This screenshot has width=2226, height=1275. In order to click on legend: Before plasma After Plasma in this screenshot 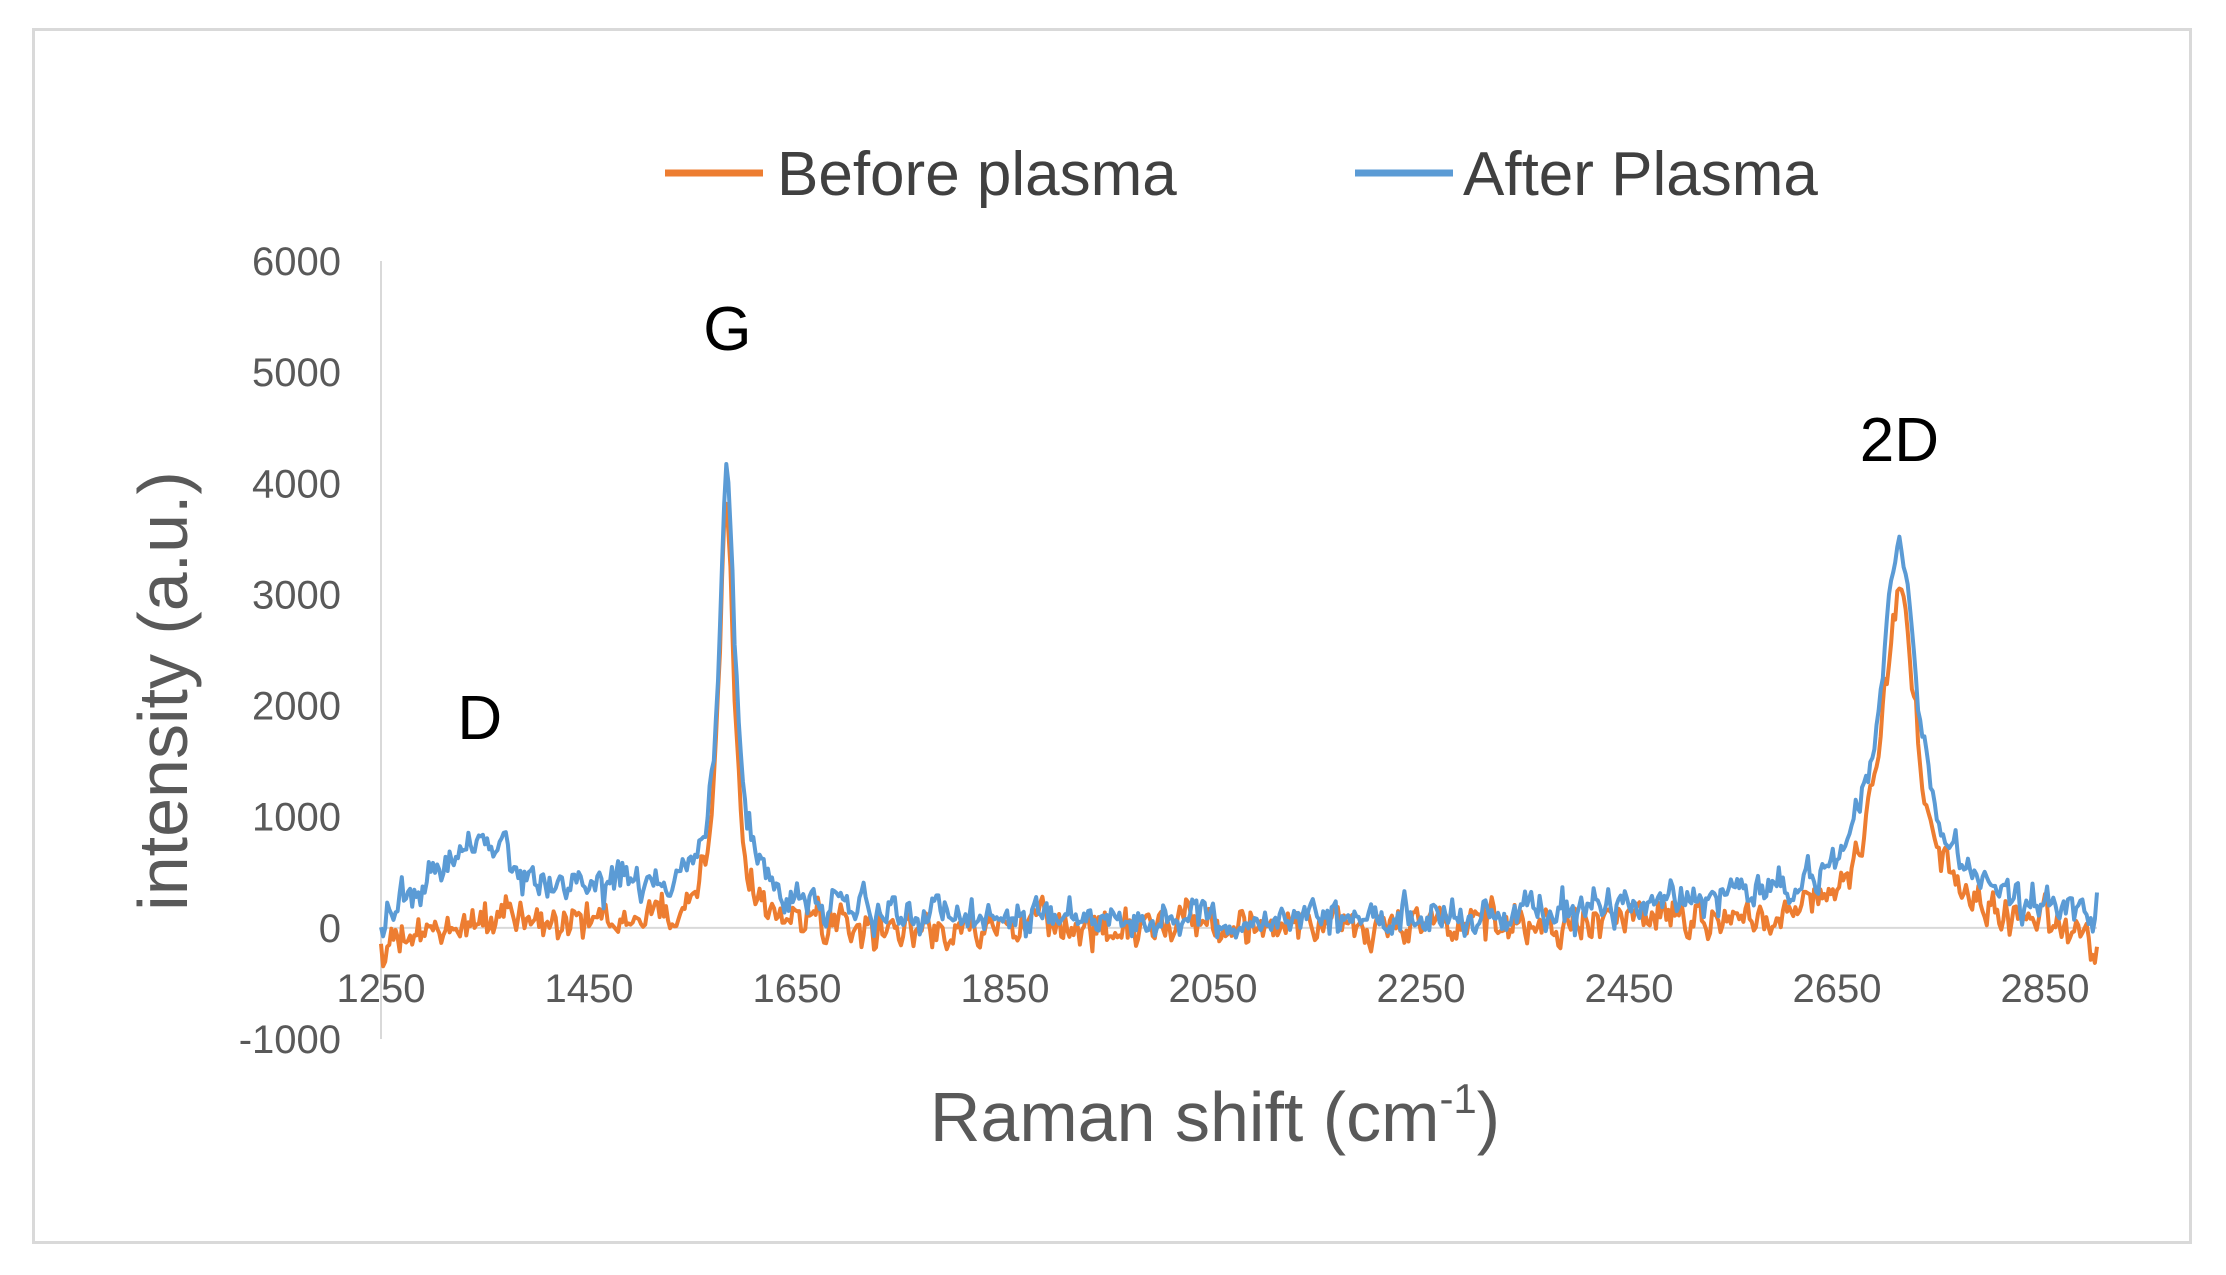, I will do `click(1241, 174)`.